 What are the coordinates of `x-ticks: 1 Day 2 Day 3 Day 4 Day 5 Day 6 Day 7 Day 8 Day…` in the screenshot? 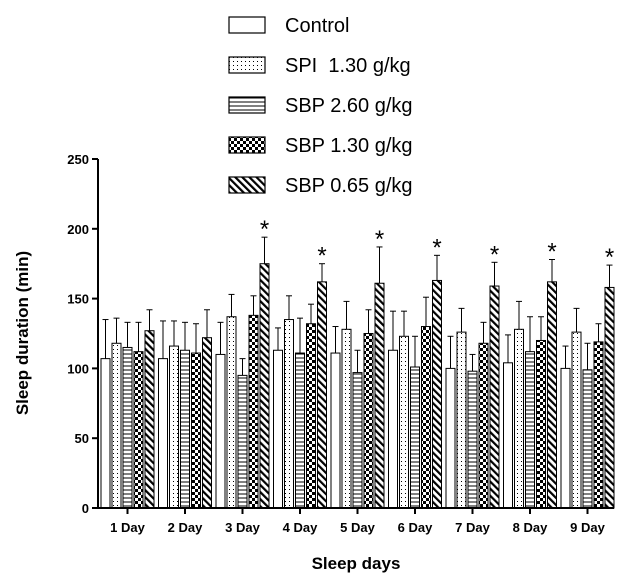 It's located at (358, 521).